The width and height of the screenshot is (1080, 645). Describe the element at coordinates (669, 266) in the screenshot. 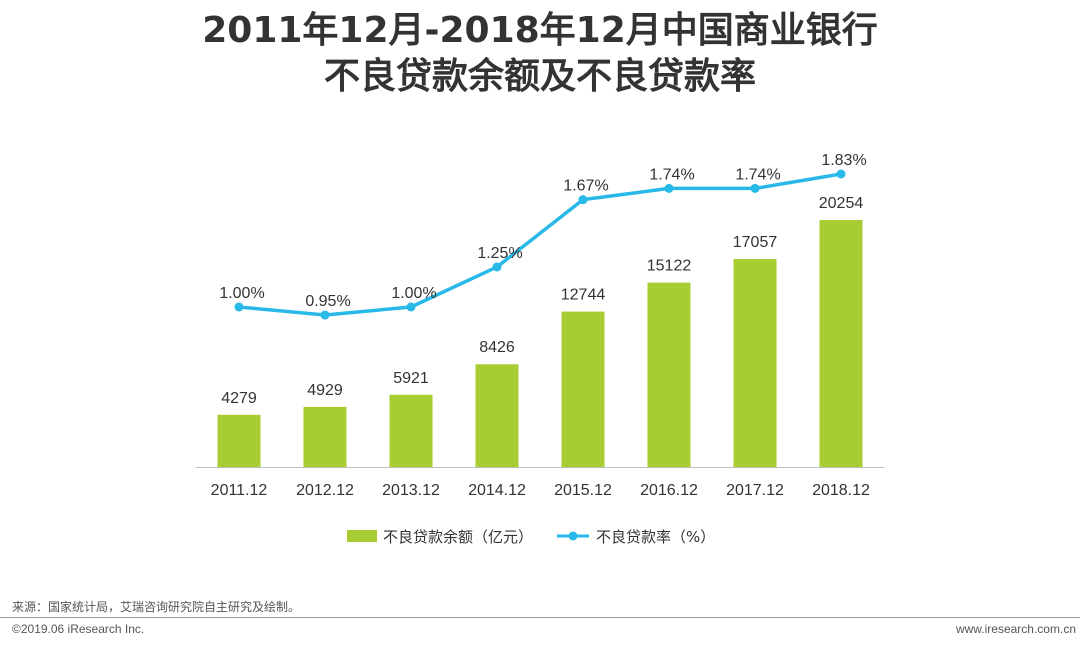

I see `bar-value-label: 15122` at that location.